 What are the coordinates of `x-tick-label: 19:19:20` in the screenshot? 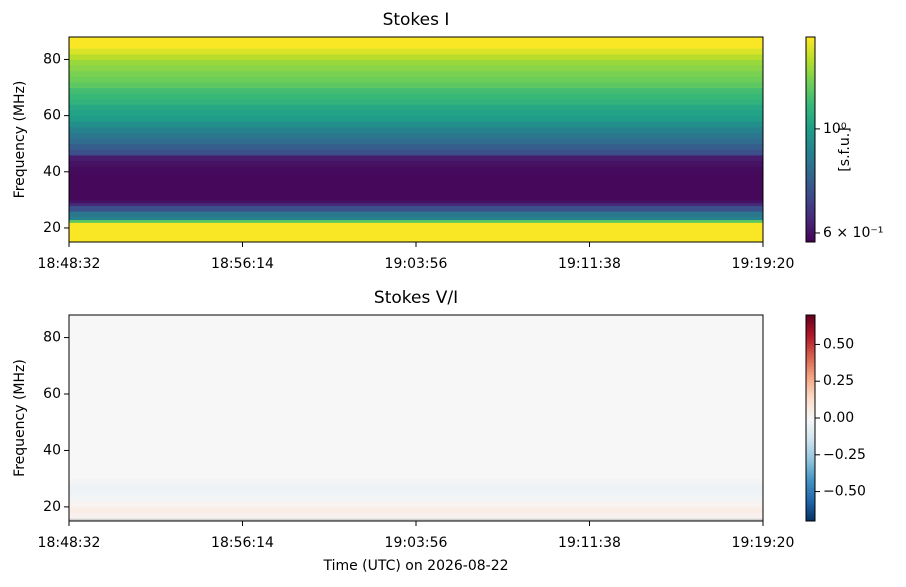 It's located at (763, 543).